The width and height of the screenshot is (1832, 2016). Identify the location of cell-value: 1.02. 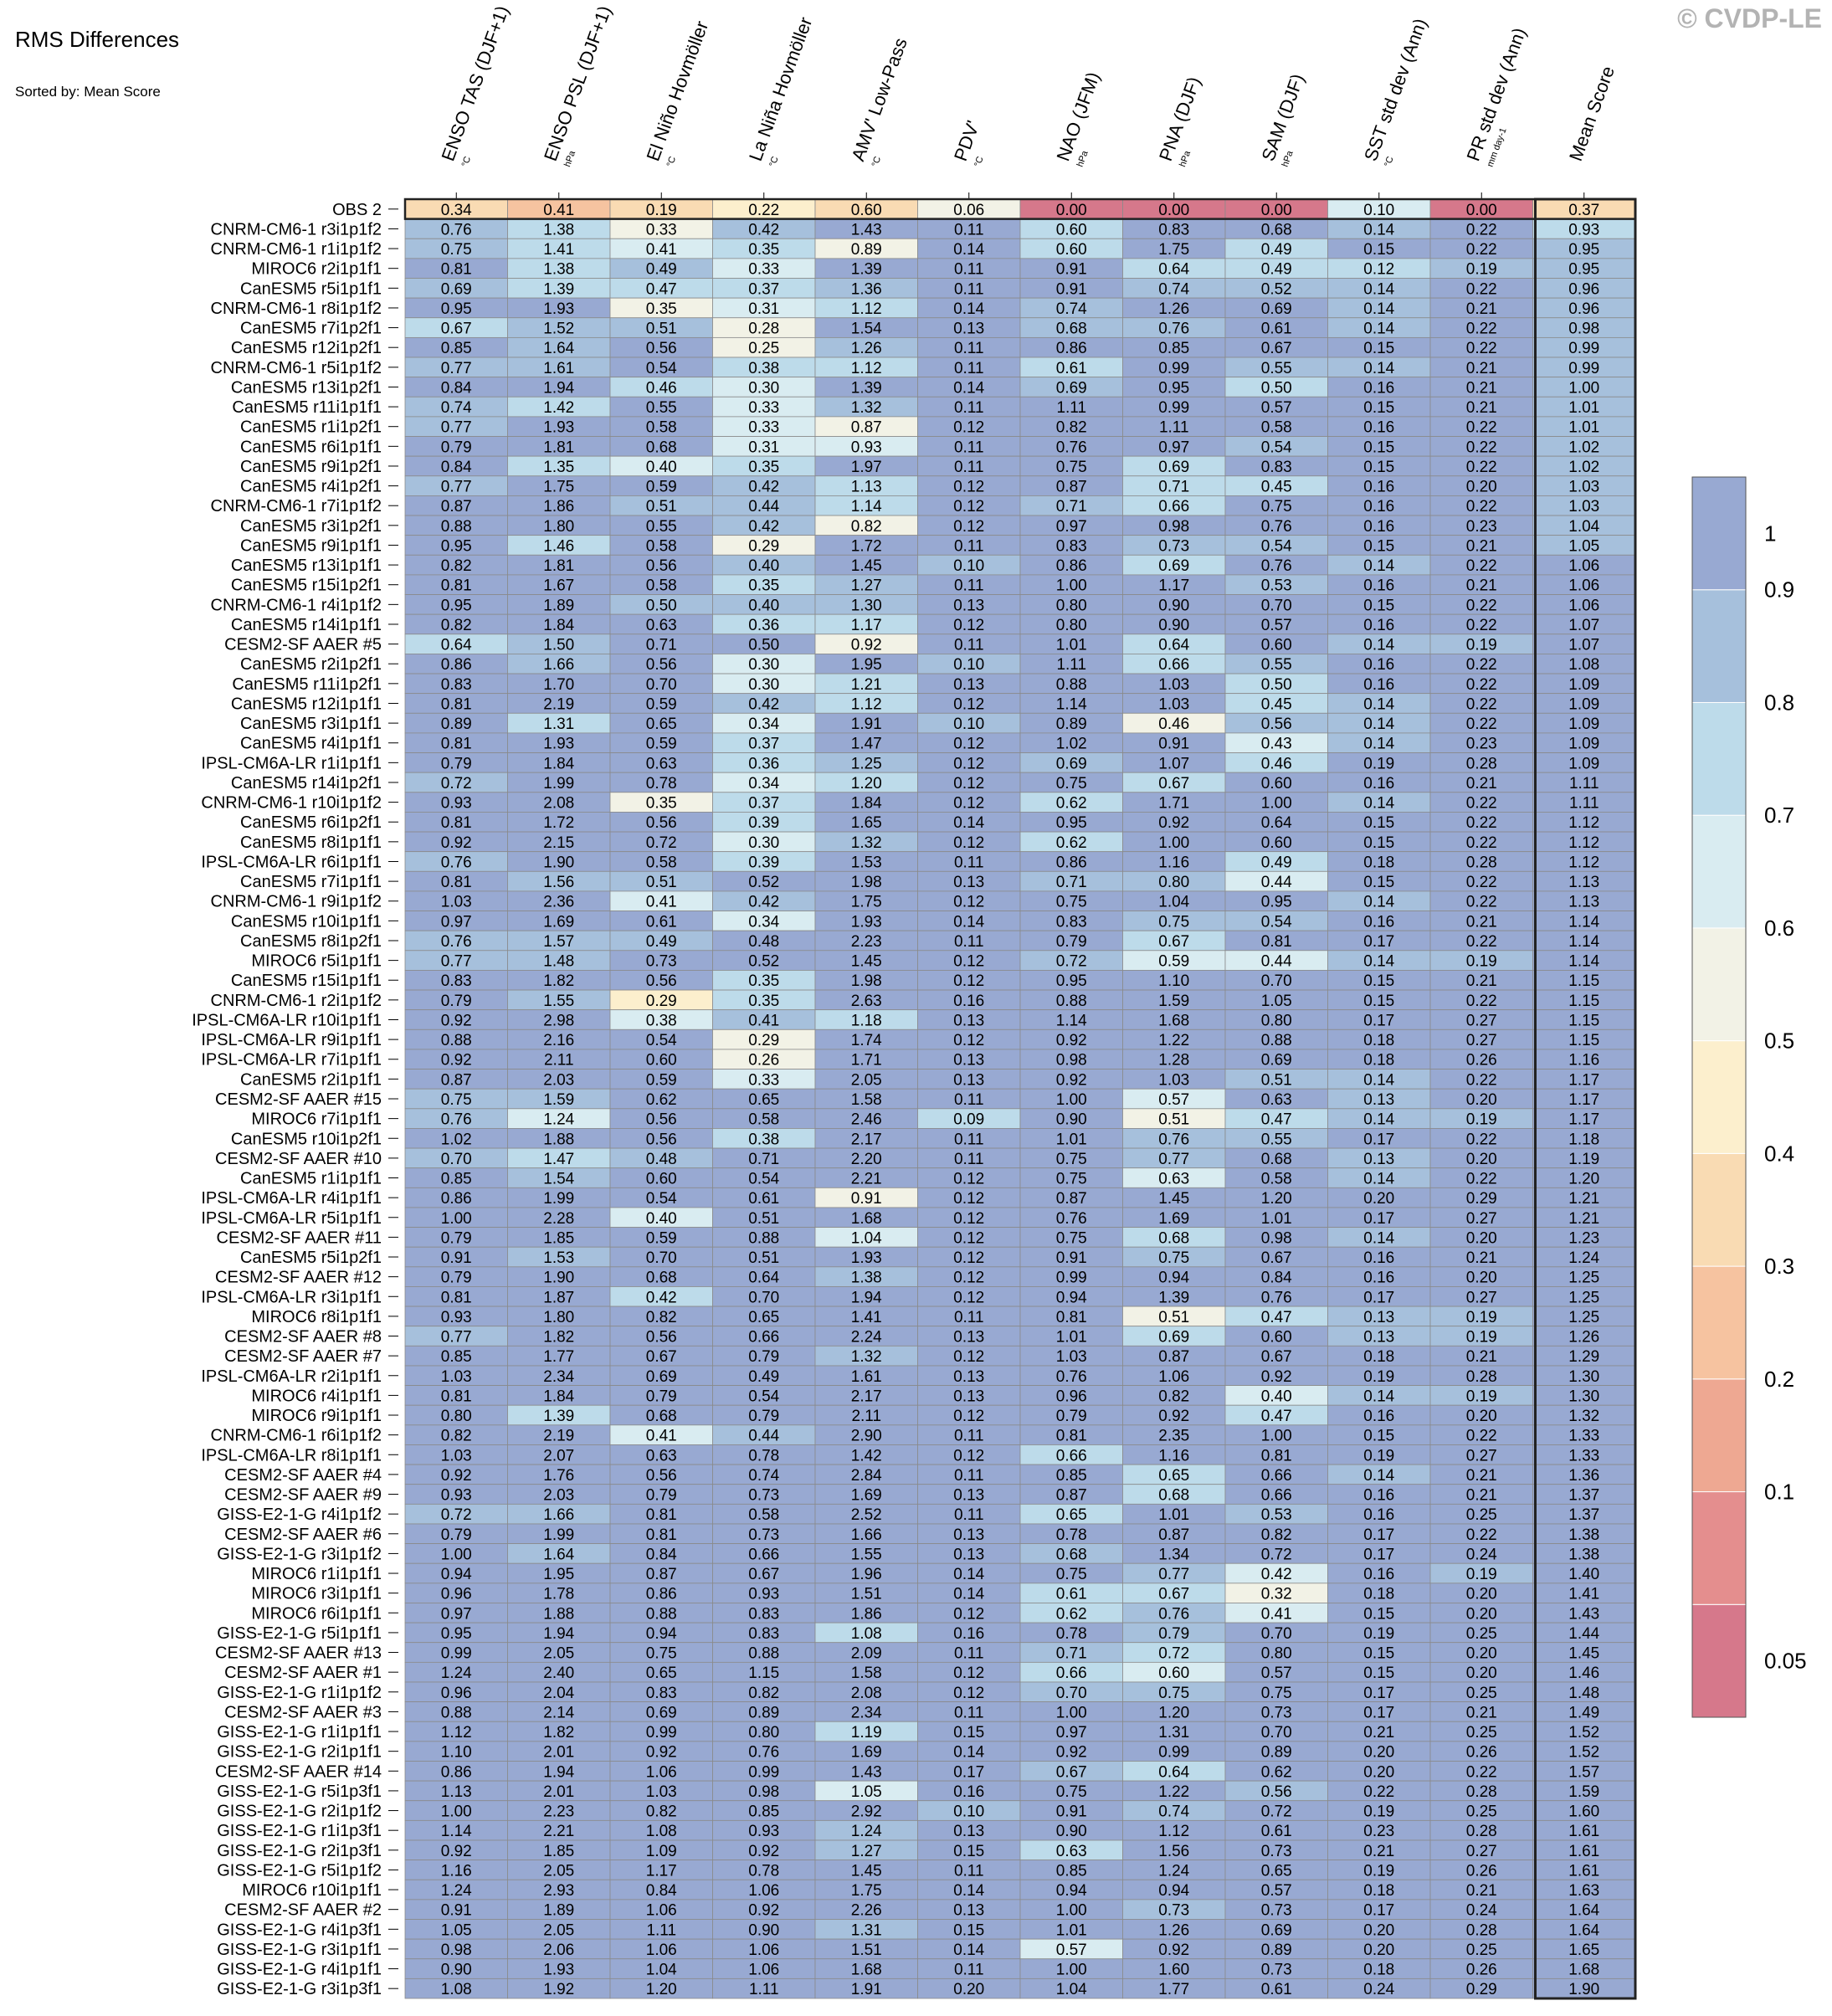
(1583, 468).